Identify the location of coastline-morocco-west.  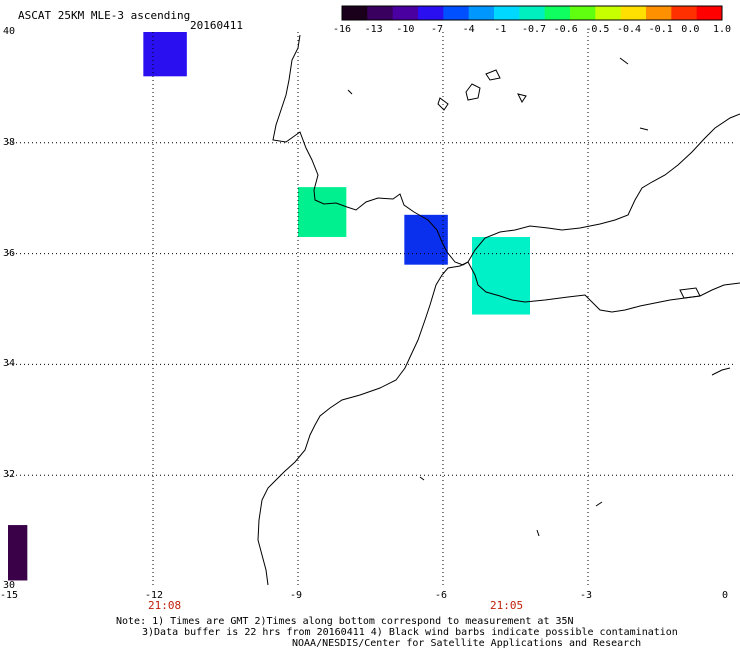
(363, 423).